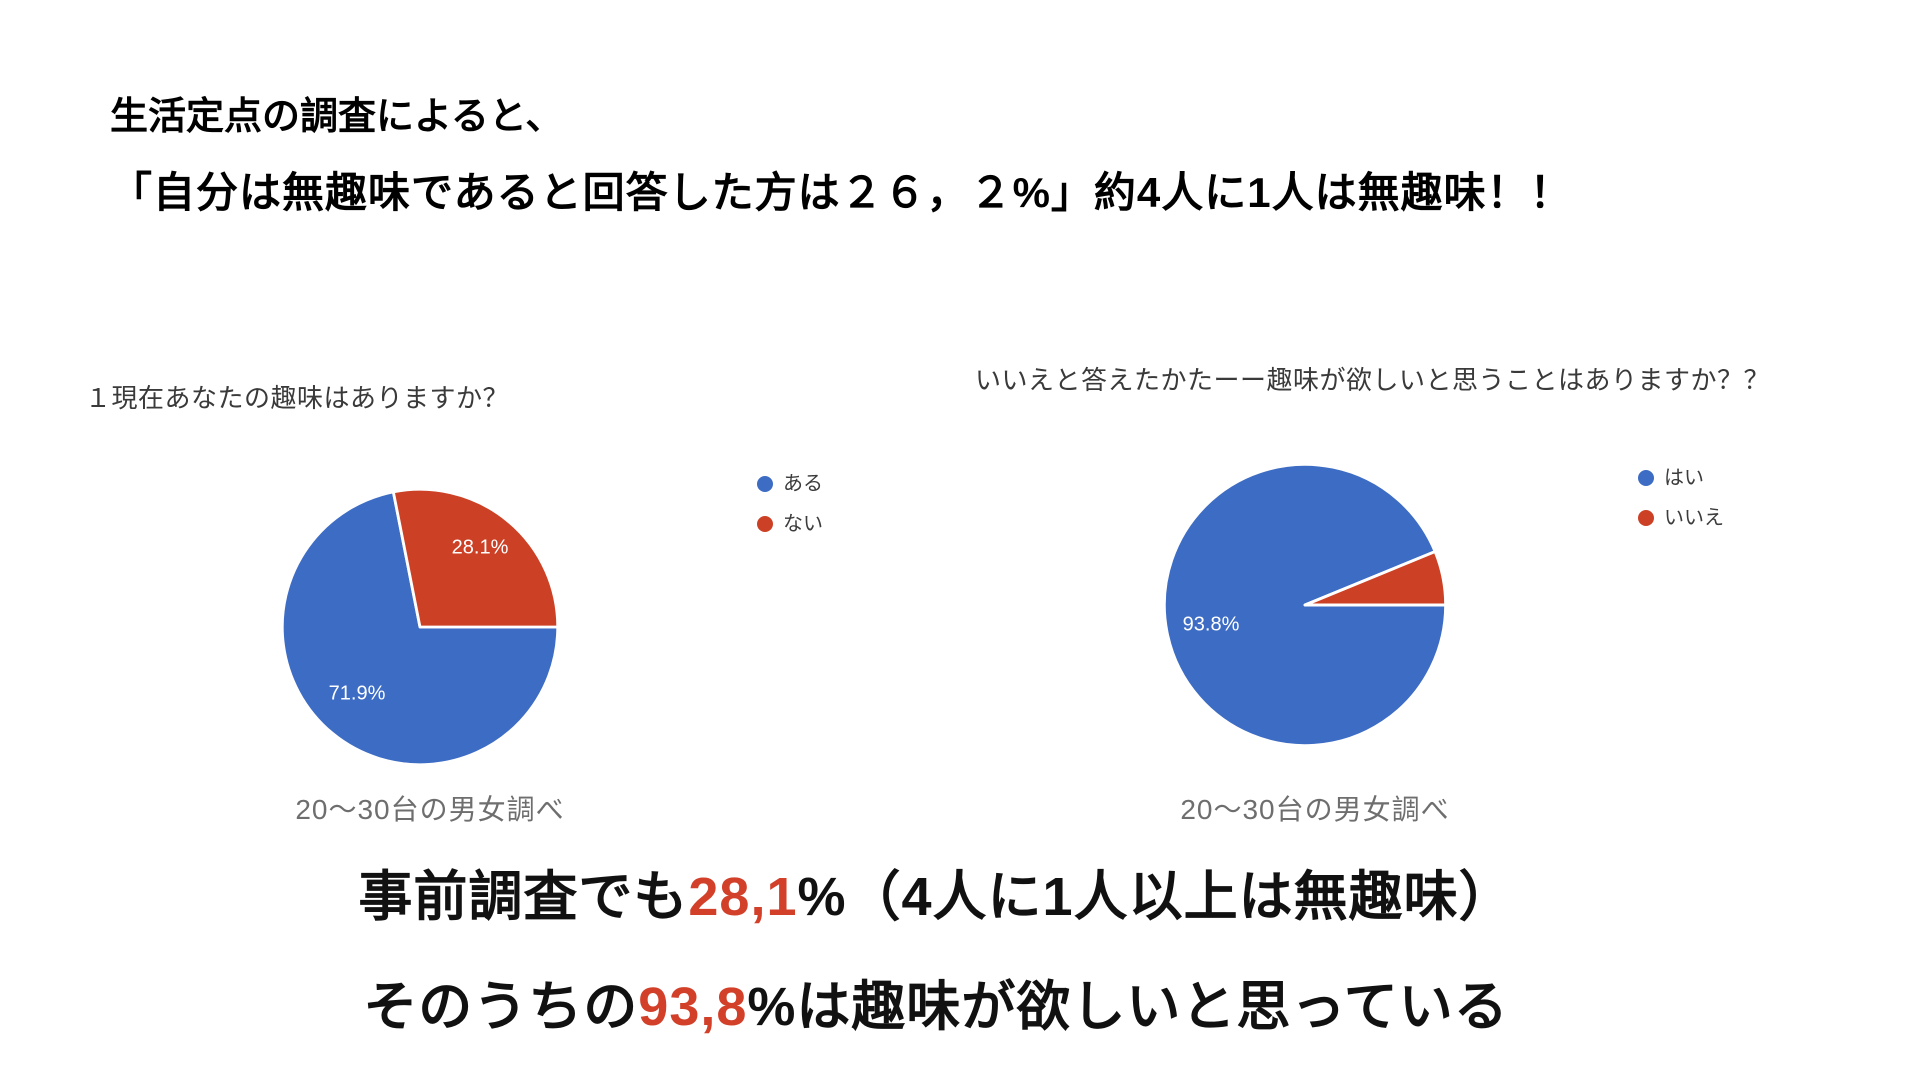 Image resolution: width=1920 pixels, height=1080 pixels. Describe the element at coordinates (790, 504) in the screenshot. I see `legend-hobby: ある ない` at that location.